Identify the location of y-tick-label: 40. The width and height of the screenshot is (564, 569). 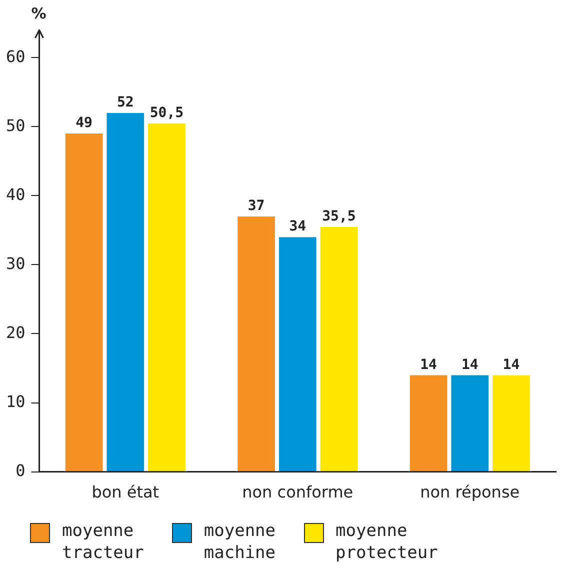
(16, 194).